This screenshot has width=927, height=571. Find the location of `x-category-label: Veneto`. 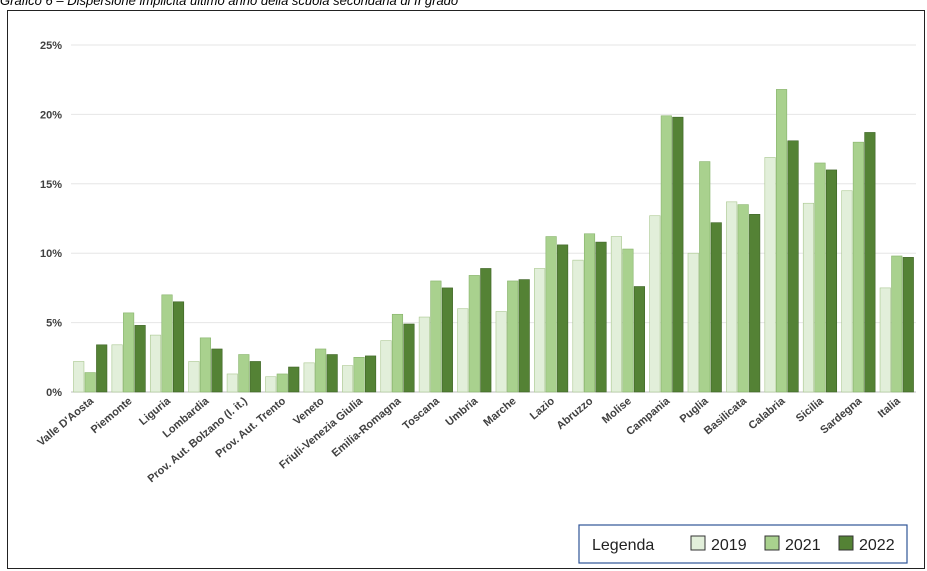

x-category-label: Veneto is located at coordinates (309, 411).